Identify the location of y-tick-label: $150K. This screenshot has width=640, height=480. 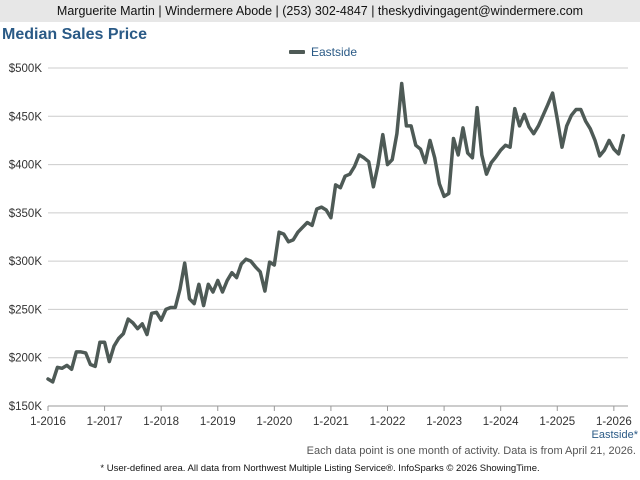
(26, 407).